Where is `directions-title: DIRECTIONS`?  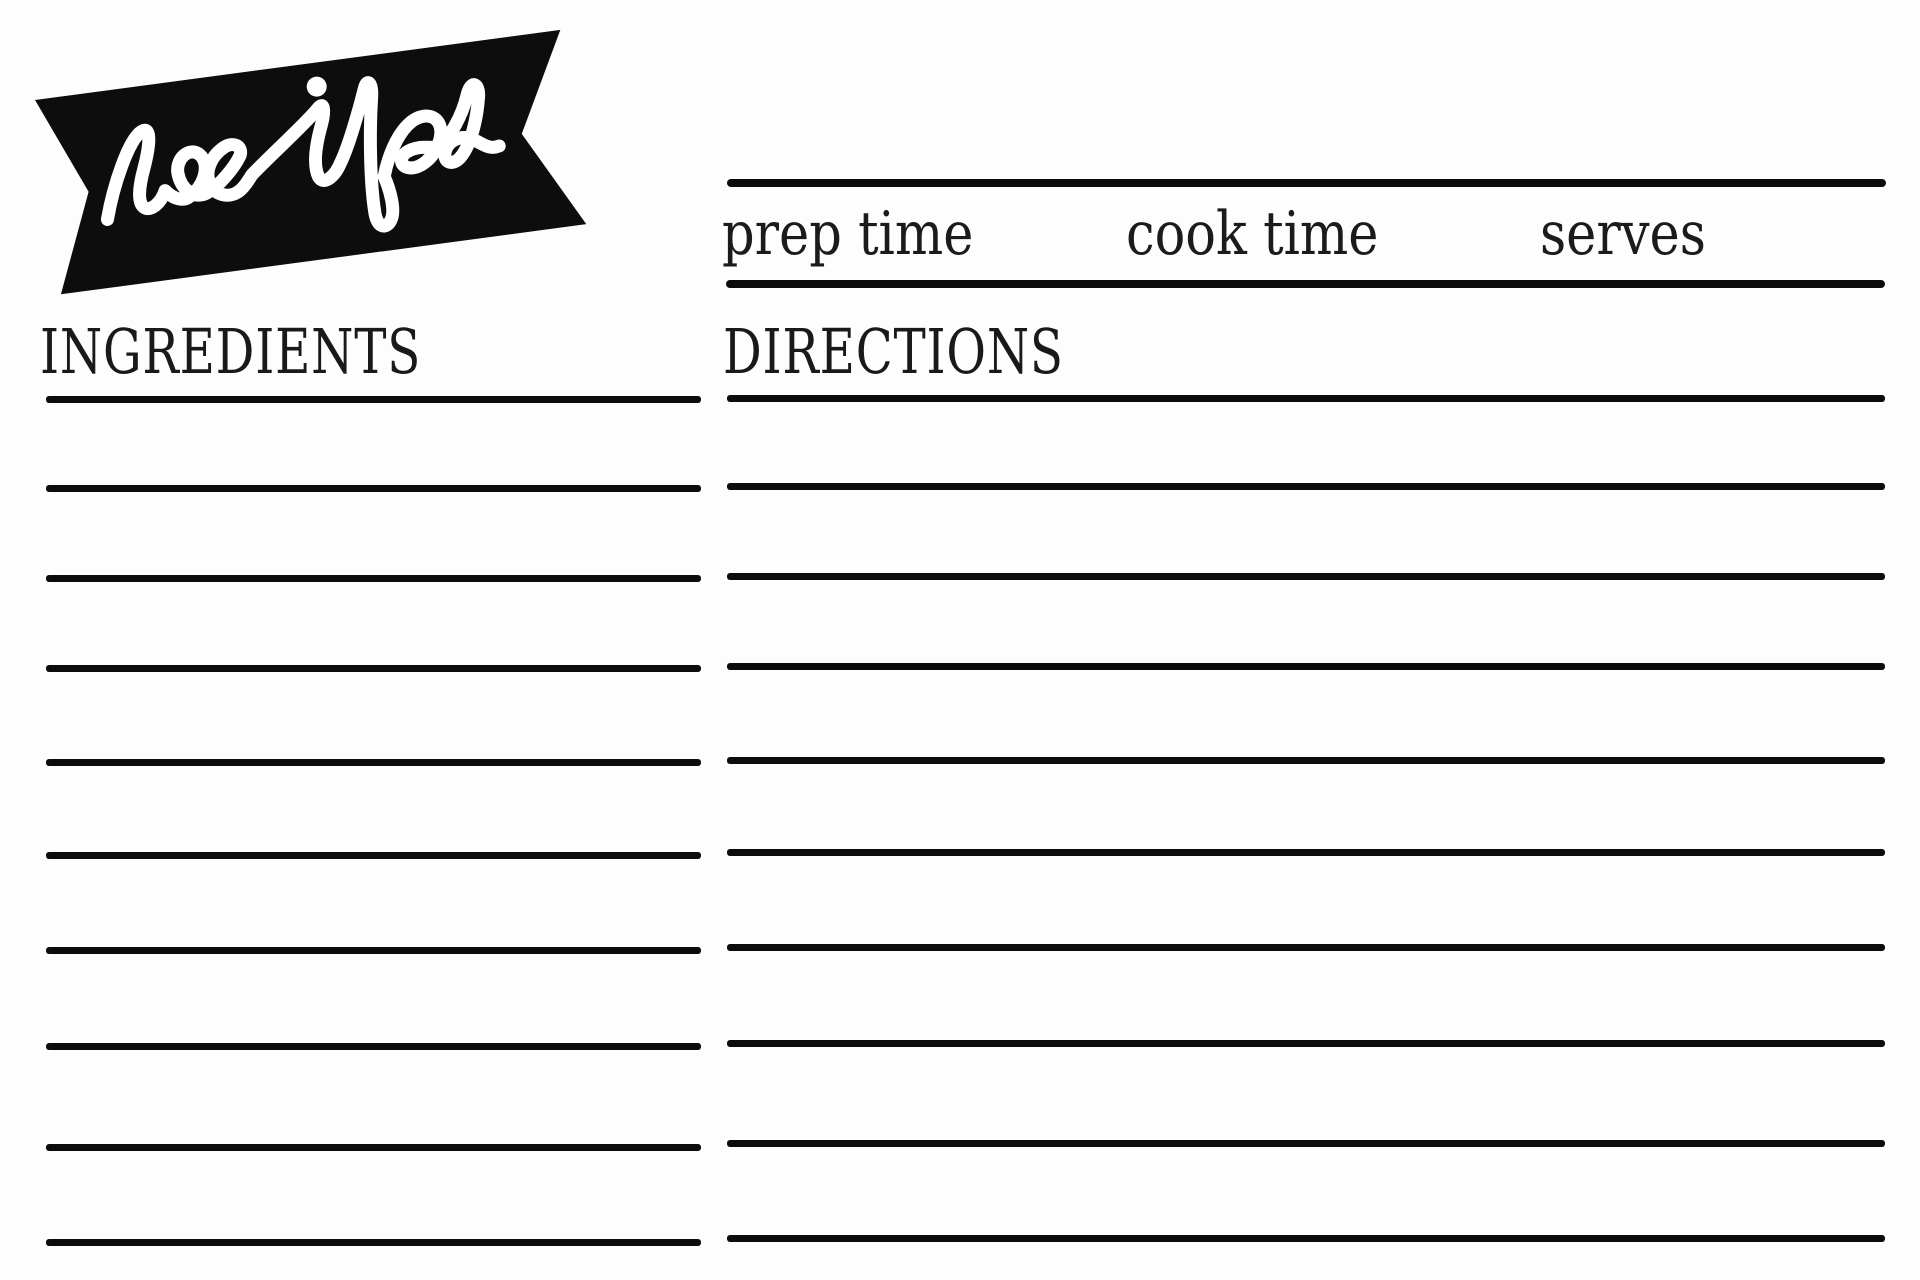 directions-title: DIRECTIONS is located at coordinates (893, 351).